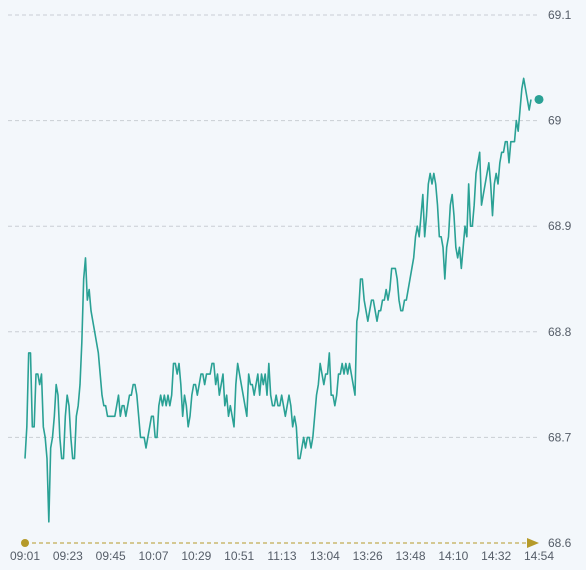 This screenshot has width=586, height=570. Describe the element at coordinates (368, 556) in the screenshot. I see `x-tick-label: 13:26` at that location.